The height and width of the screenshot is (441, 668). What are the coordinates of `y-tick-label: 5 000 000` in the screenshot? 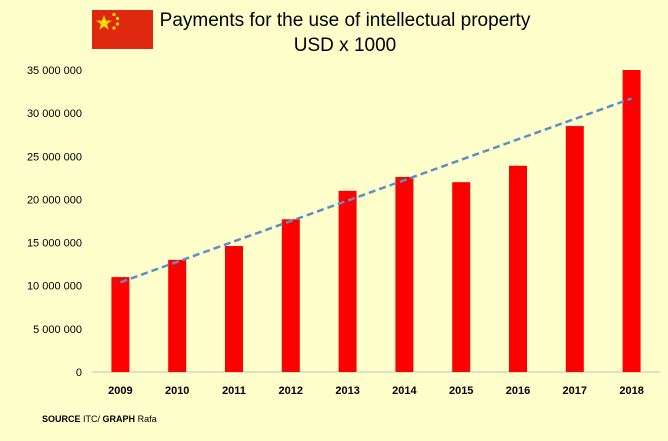 It's located at (57, 330).